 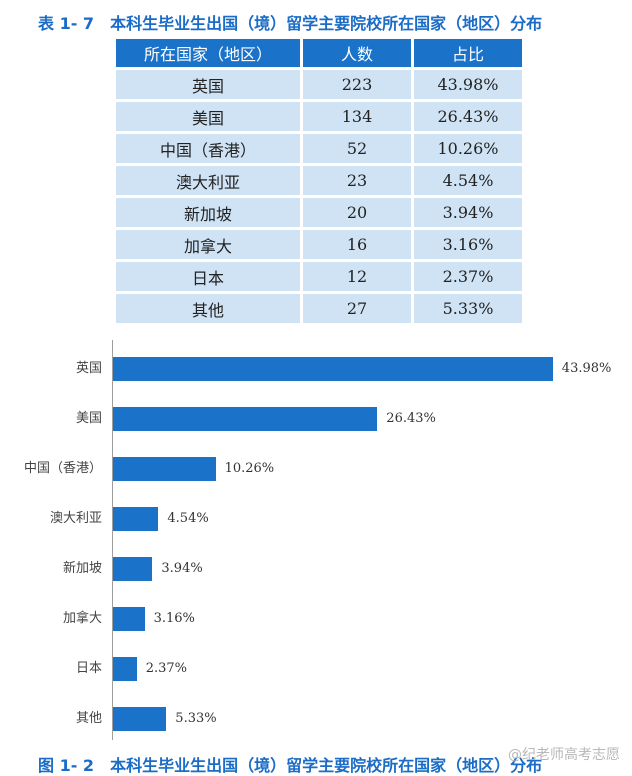 What do you see at coordinates (468, 212) in the screenshot?
I see `cell-ratio: 3.94%` at bounding box center [468, 212].